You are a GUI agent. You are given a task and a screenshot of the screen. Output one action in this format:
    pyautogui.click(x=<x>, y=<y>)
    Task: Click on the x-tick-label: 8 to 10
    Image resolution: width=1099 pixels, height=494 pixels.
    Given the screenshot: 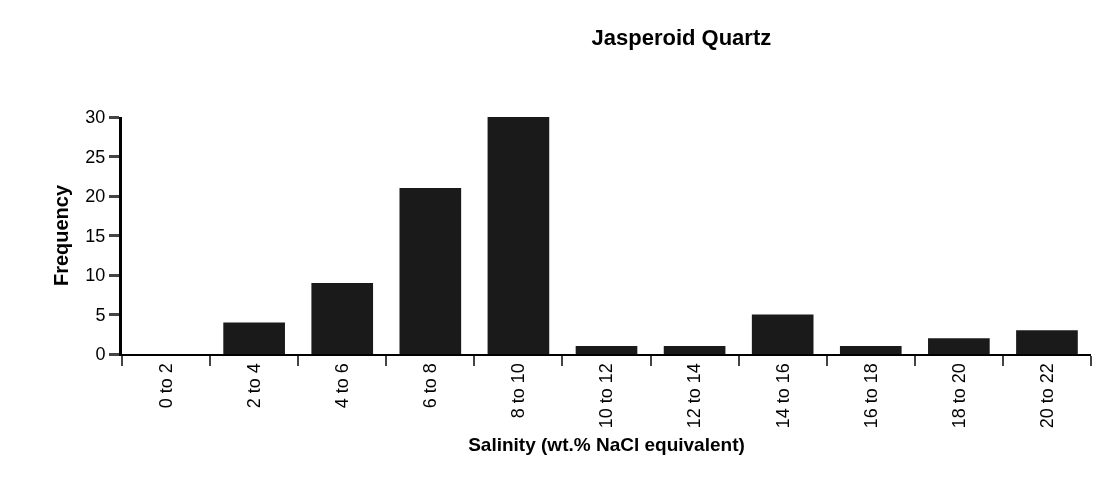 What is the action you would take?
    pyautogui.click(x=518, y=391)
    